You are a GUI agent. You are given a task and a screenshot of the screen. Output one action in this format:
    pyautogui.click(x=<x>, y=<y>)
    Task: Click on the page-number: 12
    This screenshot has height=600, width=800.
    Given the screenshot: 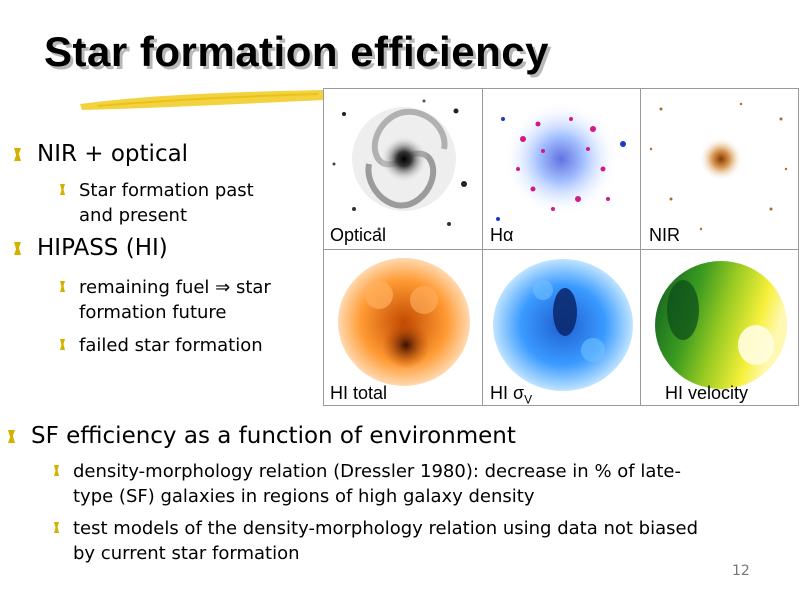 What is the action you would take?
    pyautogui.click(x=741, y=571)
    